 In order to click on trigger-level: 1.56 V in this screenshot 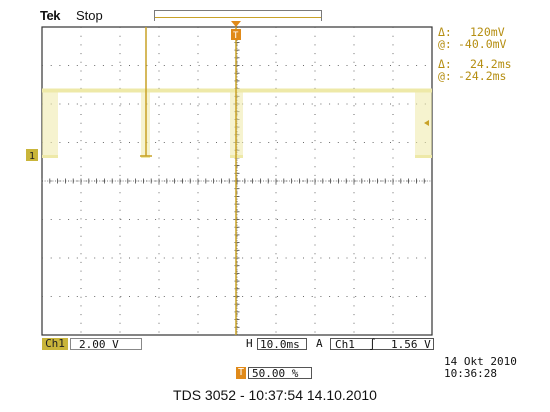, I will do `click(411, 344)`.